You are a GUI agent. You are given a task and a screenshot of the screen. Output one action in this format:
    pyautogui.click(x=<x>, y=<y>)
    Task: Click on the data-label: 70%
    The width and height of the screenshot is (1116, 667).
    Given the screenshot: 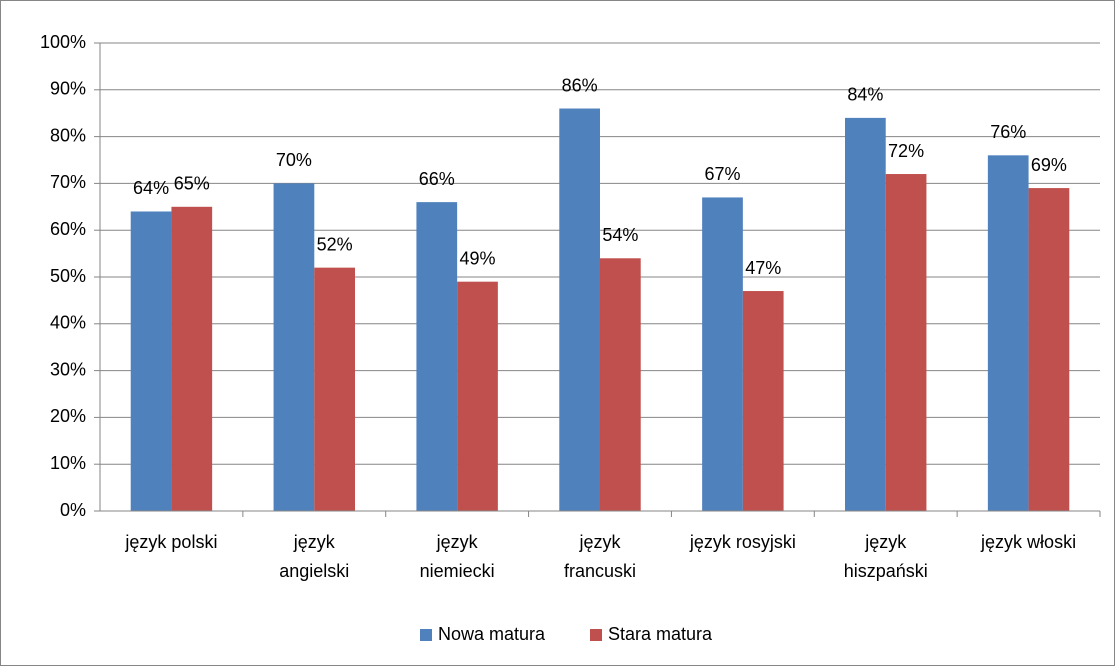 What is the action you would take?
    pyautogui.click(x=294, y=160)
    